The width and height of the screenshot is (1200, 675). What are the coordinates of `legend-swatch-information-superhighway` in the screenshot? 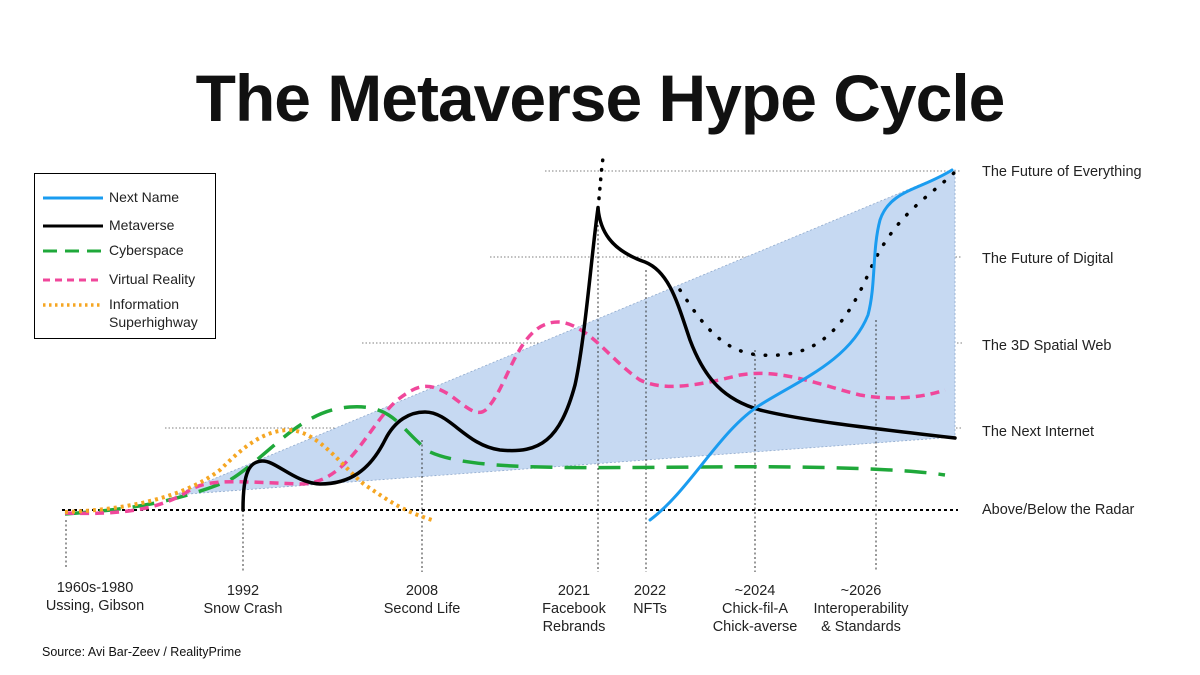 It's located at (73, 305).